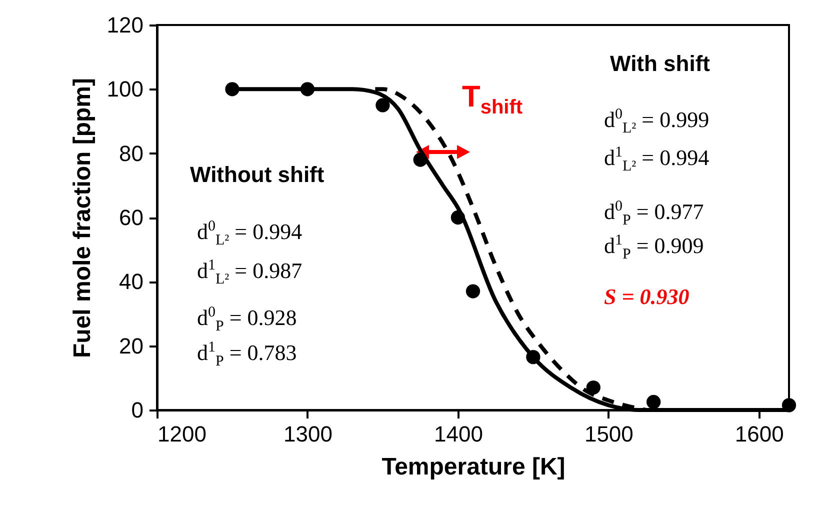 The image size is (814, 521). Describe the element at coordinates (657, 160) in the screenshot. I see `annotation: d$^{1}$$_{L²}$ = 0.994` at that location.